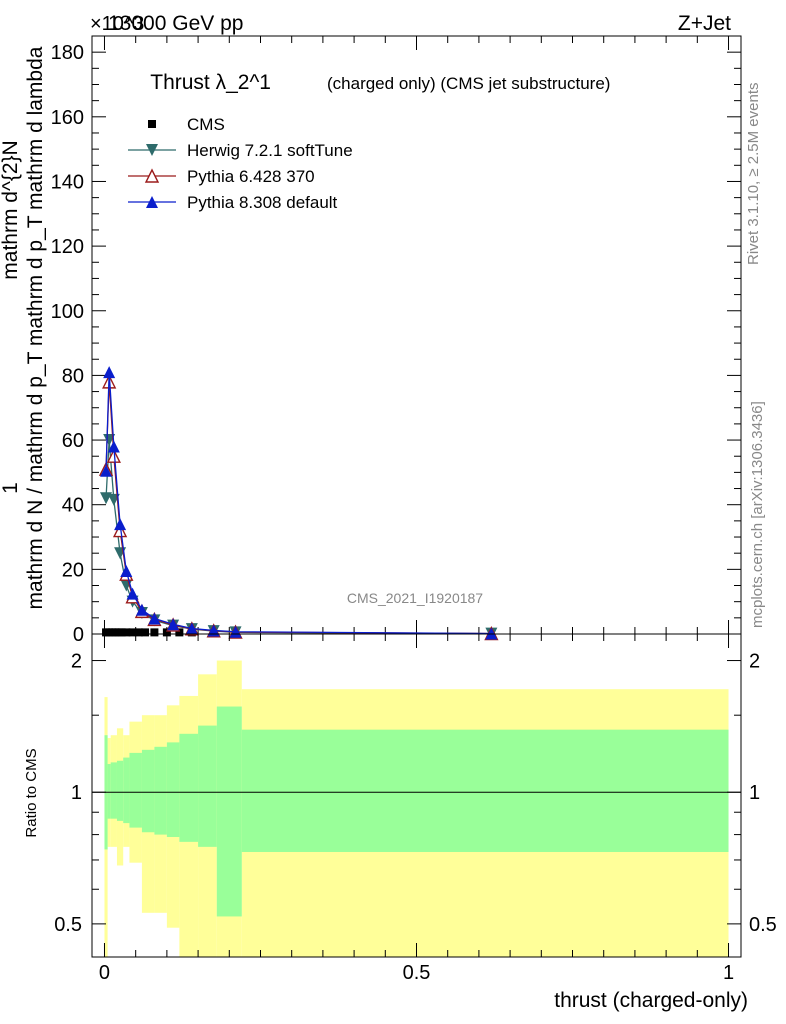 This screenshot has height=1024, width=786. I want to click on y-label-numerator: 1, so click(11, 488).